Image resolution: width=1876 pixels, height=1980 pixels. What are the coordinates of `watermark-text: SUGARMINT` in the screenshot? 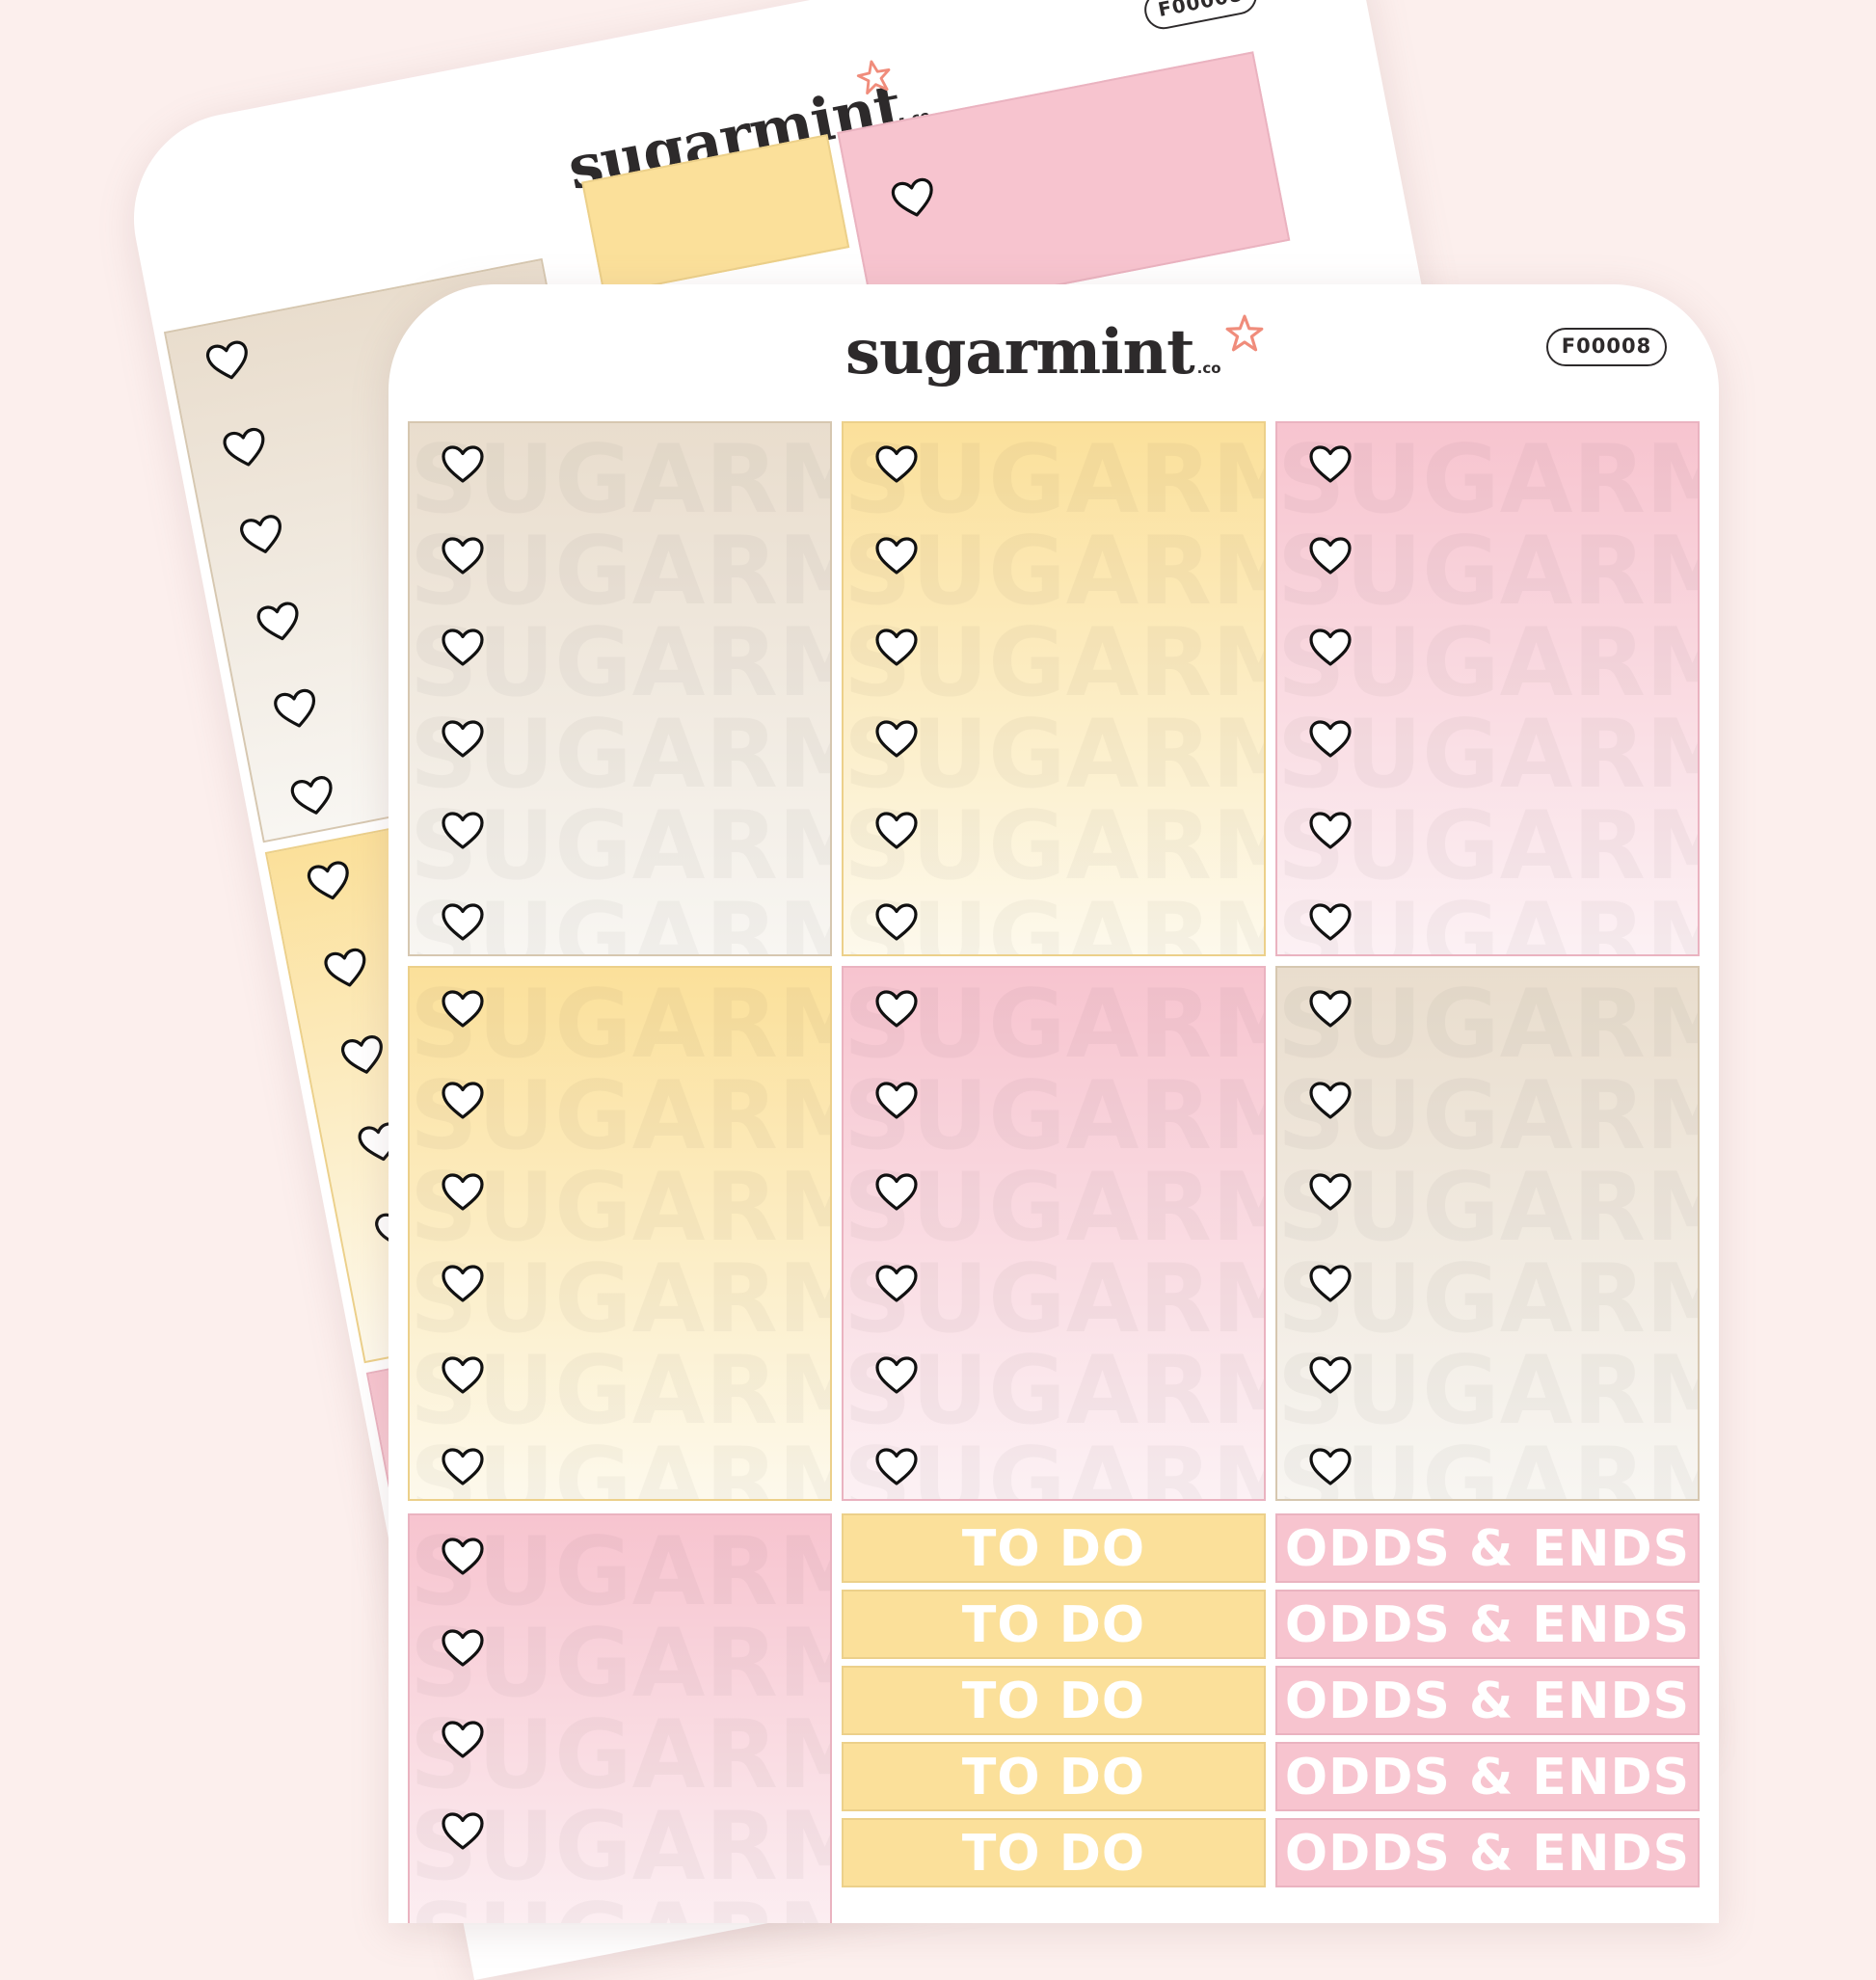 It's located at (620, 1907).